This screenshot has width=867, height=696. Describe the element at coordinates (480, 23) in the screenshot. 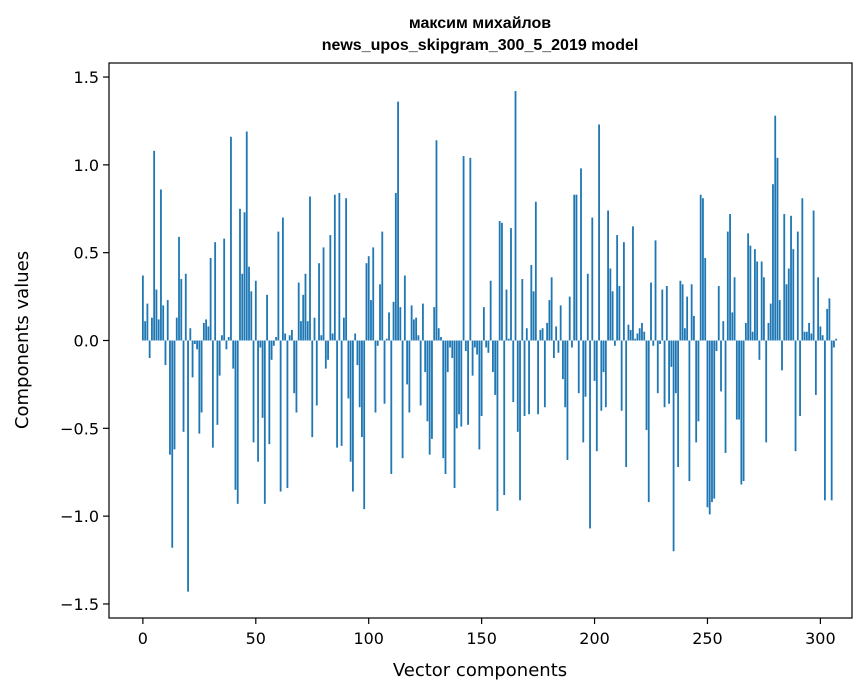

I see `chart-title: максим михайлов` at that location.